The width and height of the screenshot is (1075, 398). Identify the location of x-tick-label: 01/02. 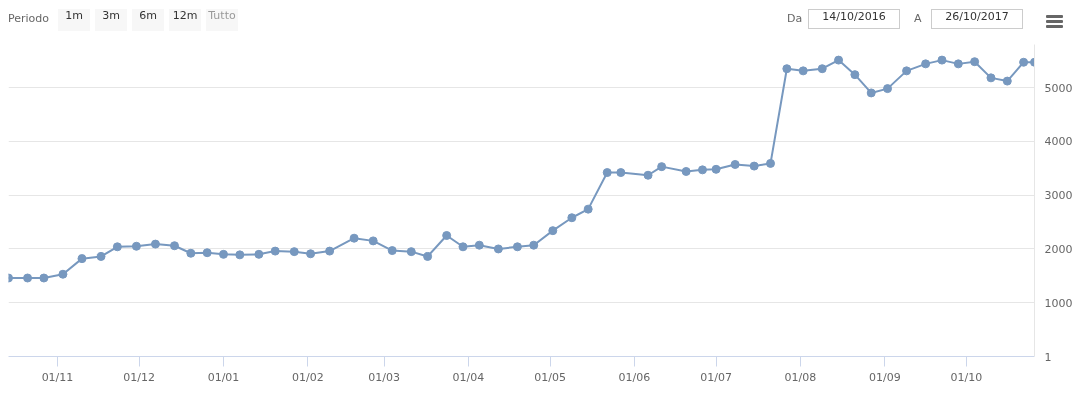
(308, 377).